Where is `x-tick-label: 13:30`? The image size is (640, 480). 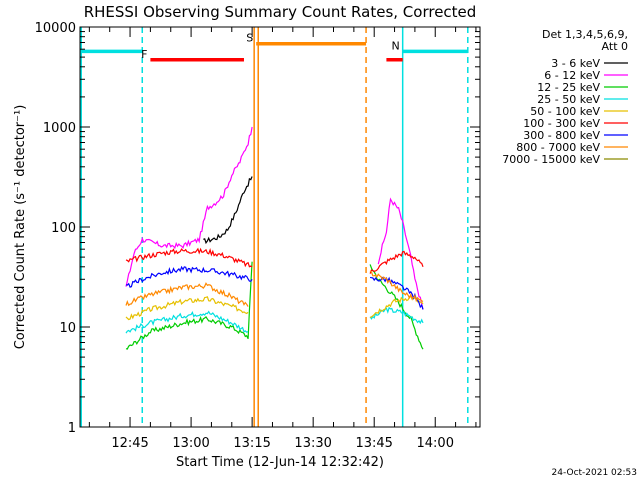 x-tick-label: 13:30 is located at coordinates (312, 443).